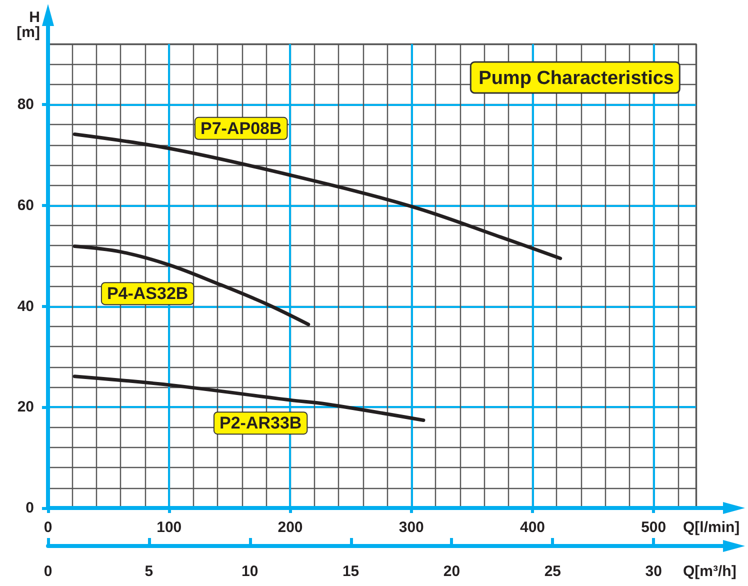  Describe the element at coordinates (260, 423) in the screenshot. I see `series-label: P2-AR33B` at that location.